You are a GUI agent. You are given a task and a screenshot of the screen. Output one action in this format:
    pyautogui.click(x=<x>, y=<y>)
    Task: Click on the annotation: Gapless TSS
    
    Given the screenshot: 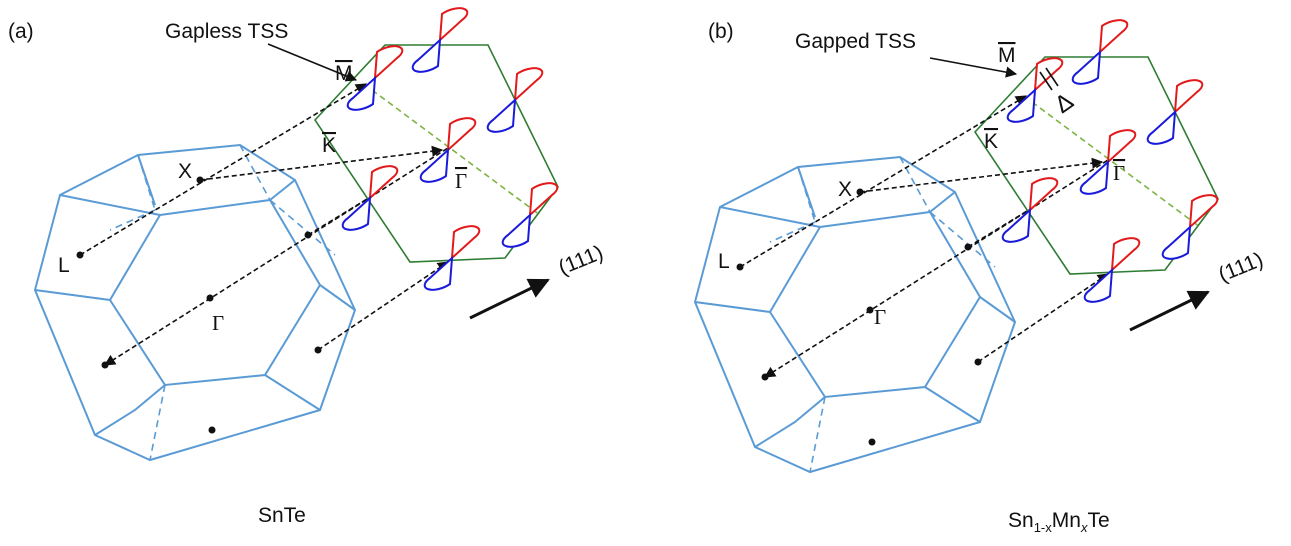 What is the action you would take?
    pyautogui.click(x=226, y=31)
    